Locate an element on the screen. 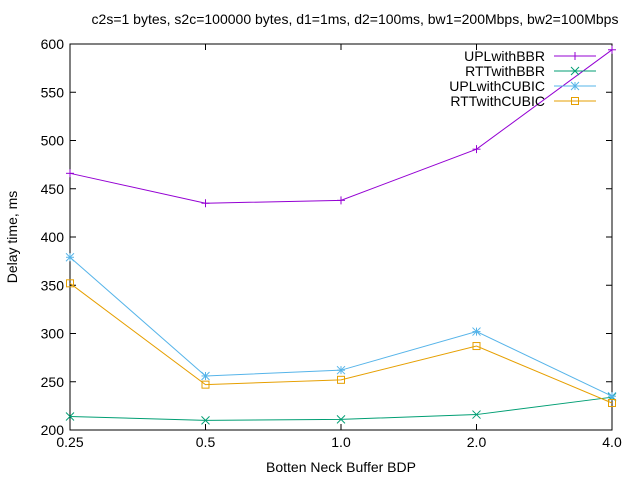  x-tick-label: 0.5 is located at coordinates (206, 442).